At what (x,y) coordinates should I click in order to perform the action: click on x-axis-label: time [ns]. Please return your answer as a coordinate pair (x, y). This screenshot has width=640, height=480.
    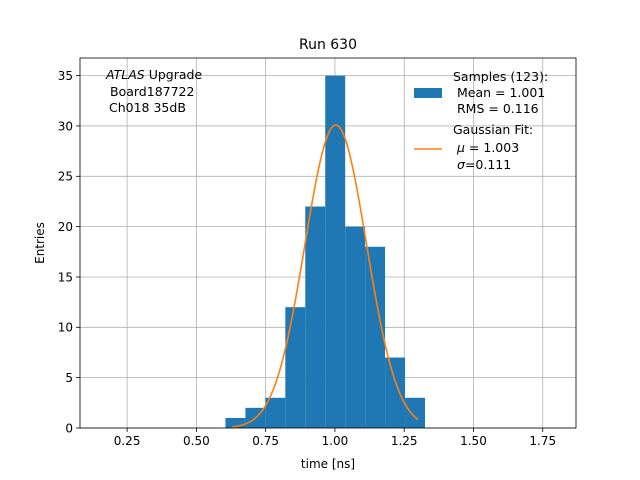
    Looking at the image, I should click on (328, 464).